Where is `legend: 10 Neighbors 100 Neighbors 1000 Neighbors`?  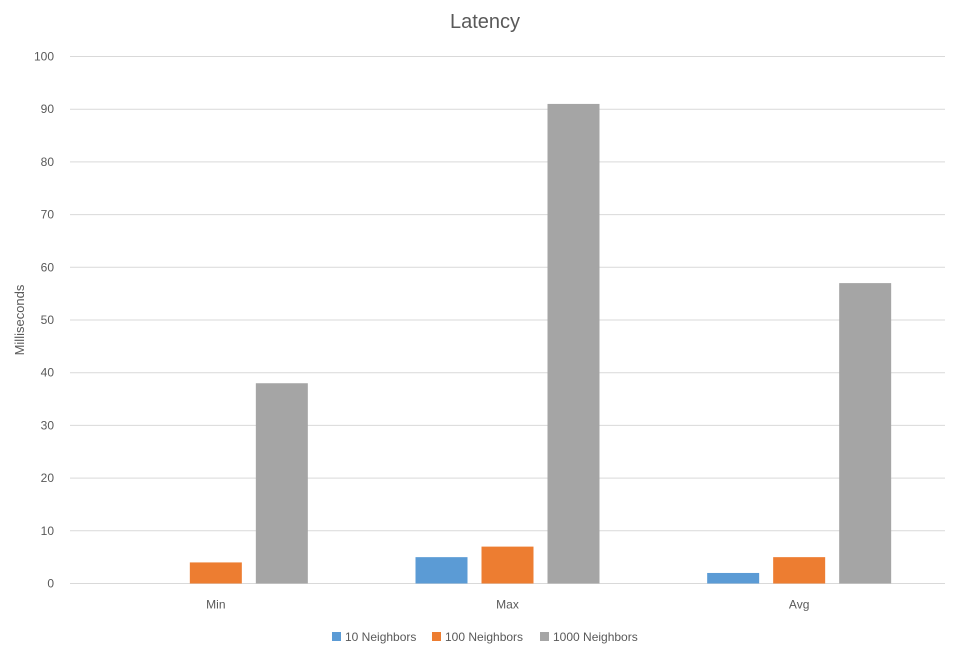
legend: 10 Neighbors 100 Neighbors 1000 Neighbors is located at coordinates (485, 637).